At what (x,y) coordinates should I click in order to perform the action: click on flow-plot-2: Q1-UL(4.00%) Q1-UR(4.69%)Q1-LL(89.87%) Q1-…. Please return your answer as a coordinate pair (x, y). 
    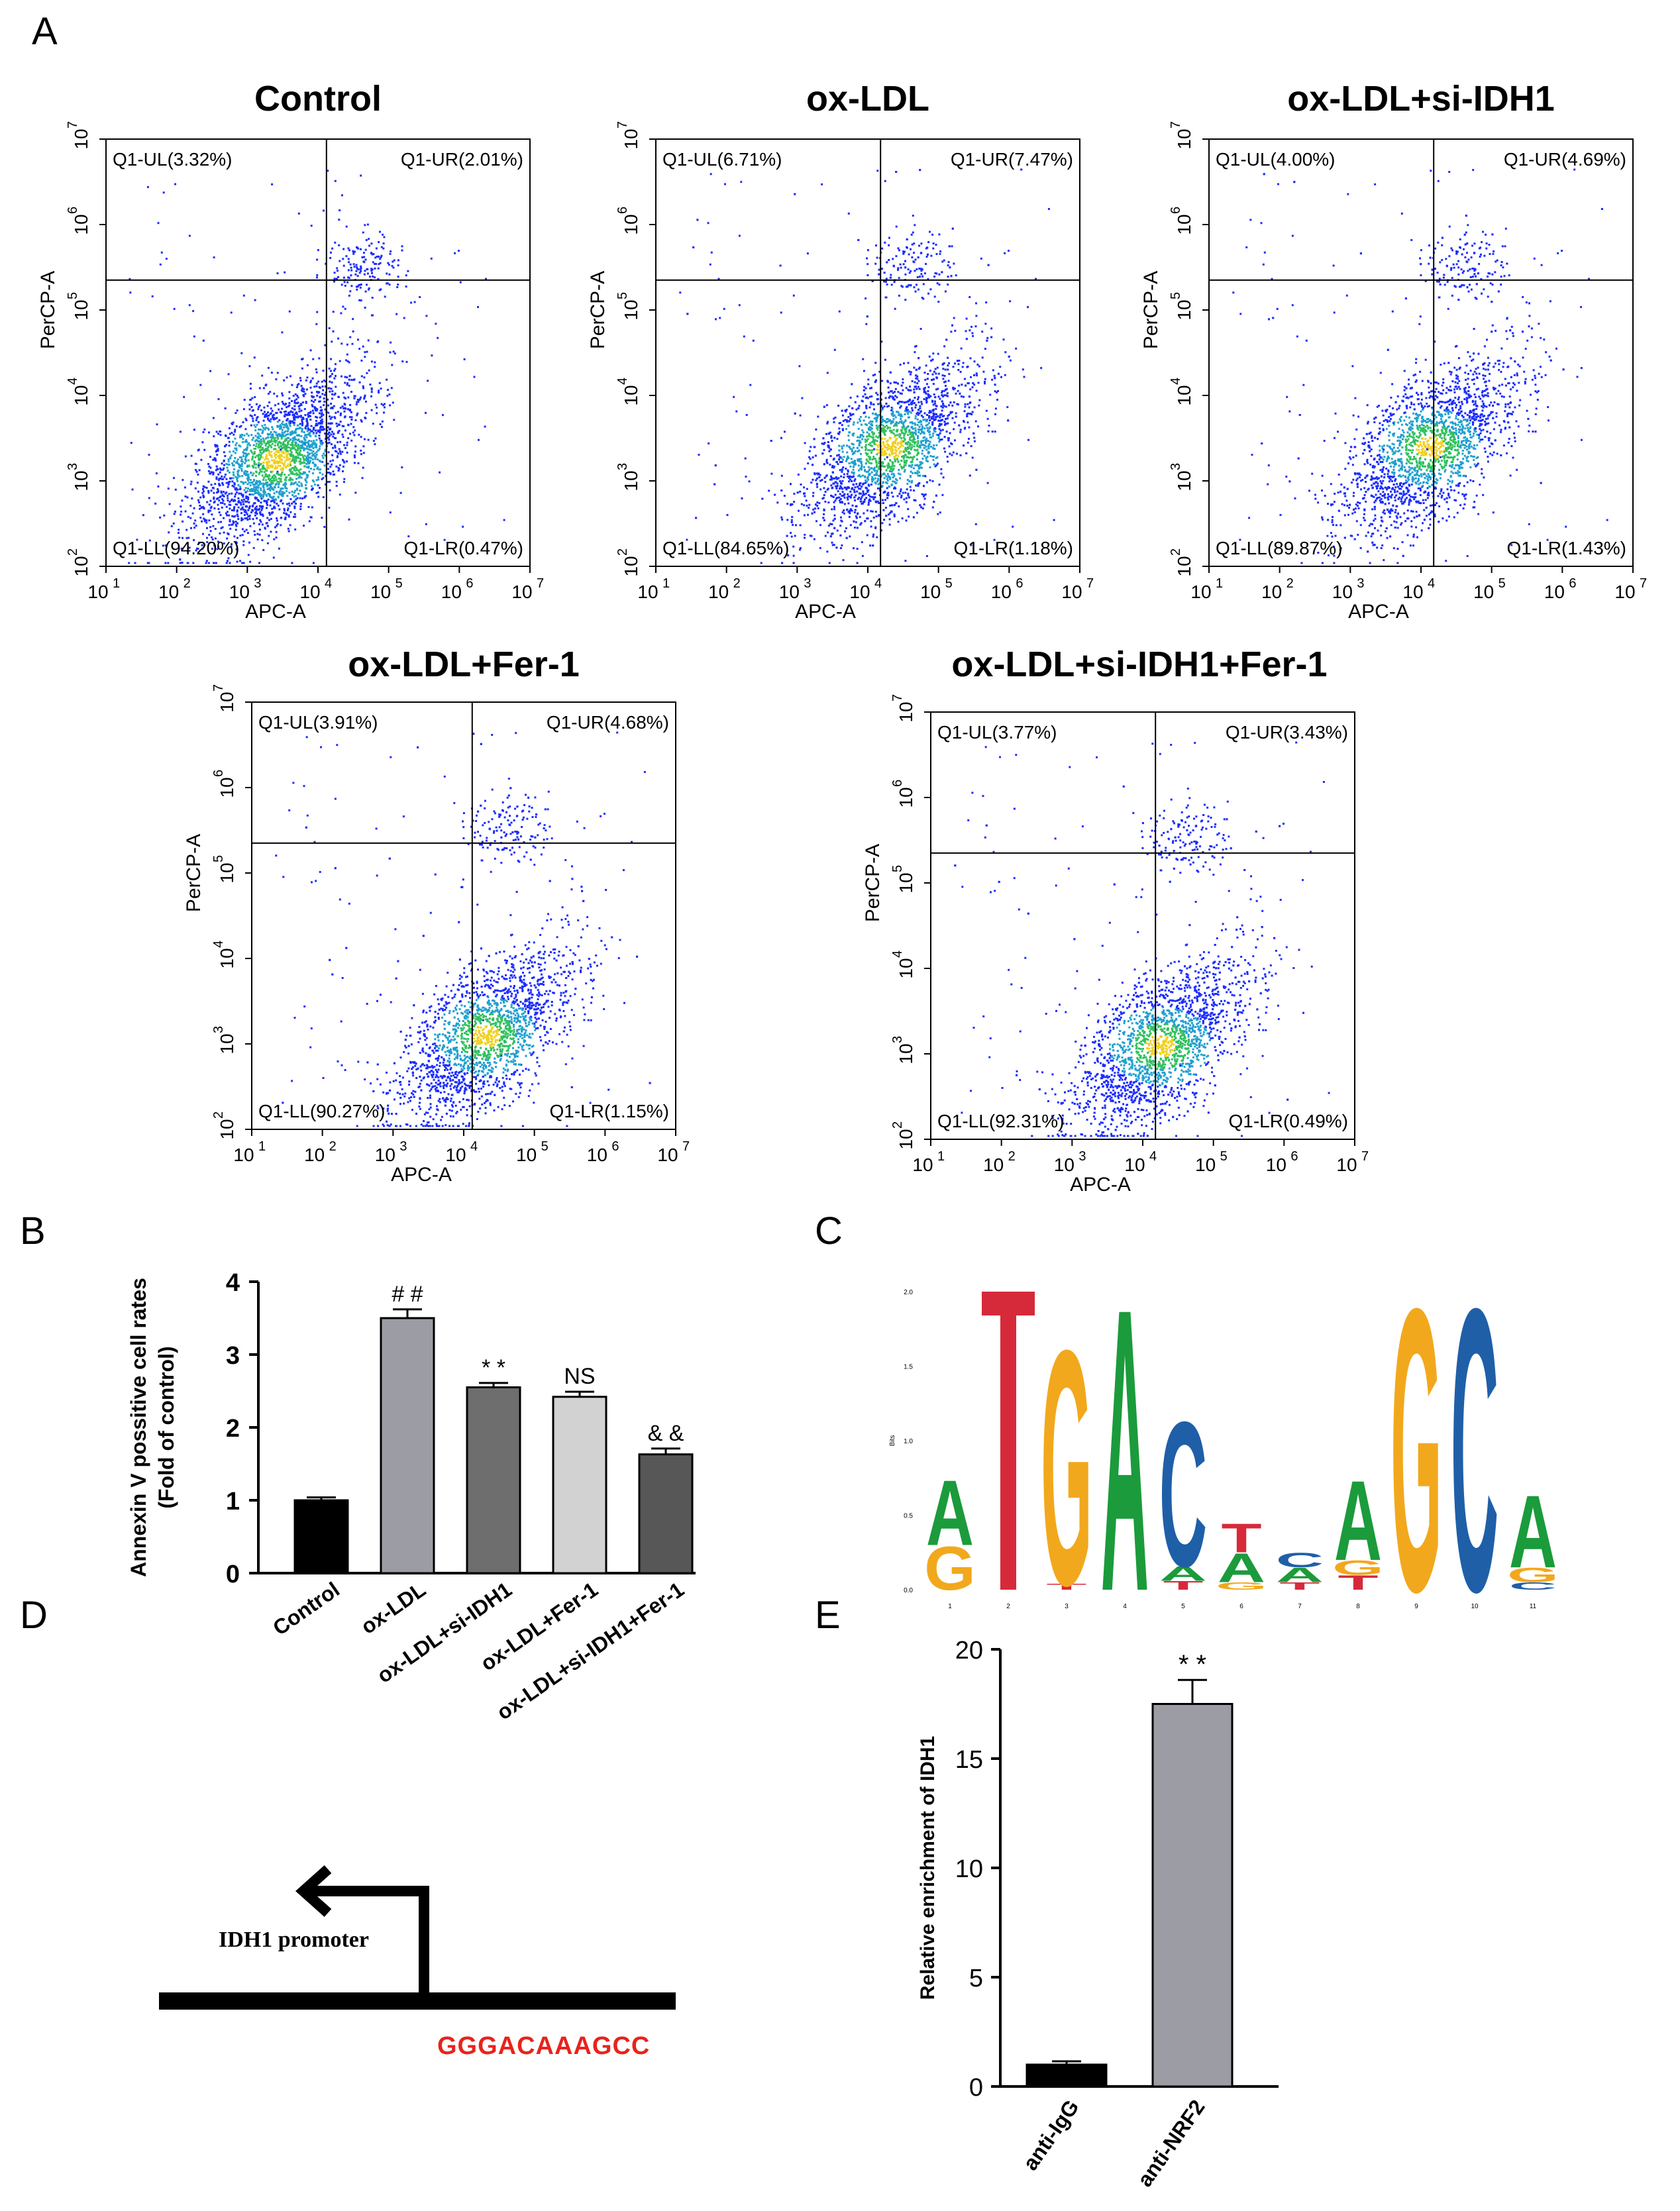
    Looking at the image, I should click on (1393, 372).